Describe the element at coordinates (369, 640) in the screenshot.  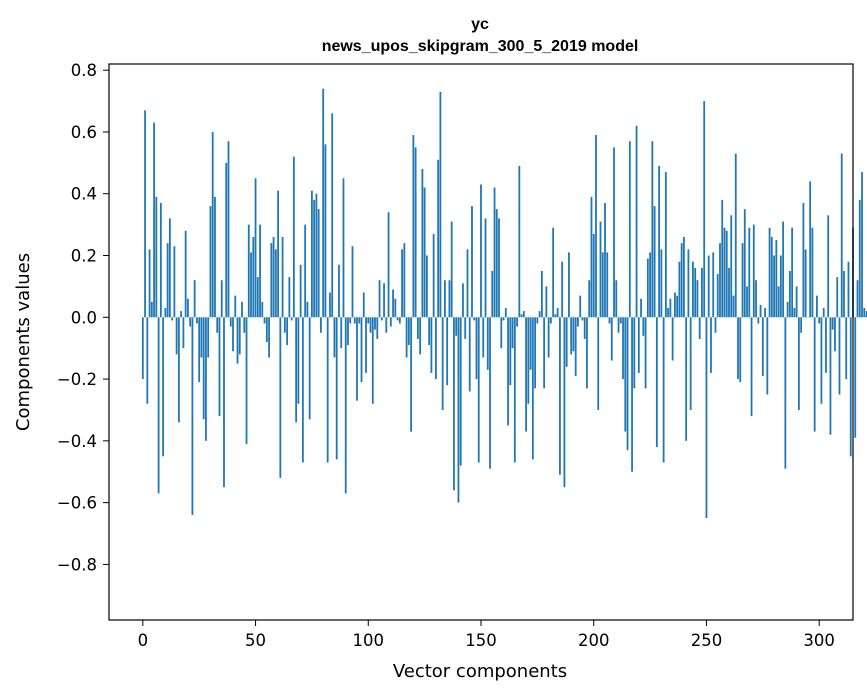
I see `x-tick-label: 100` at that location.